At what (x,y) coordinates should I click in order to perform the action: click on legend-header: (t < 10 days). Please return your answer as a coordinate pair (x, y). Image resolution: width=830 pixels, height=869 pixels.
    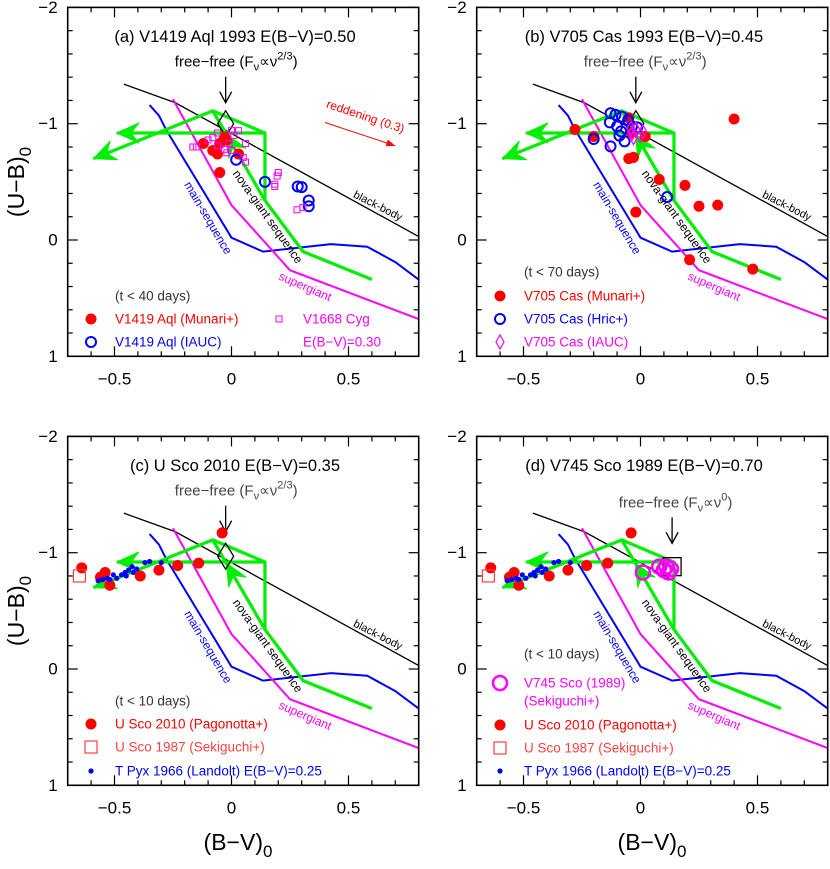
    Looking at the image, I should click on (561, 654).